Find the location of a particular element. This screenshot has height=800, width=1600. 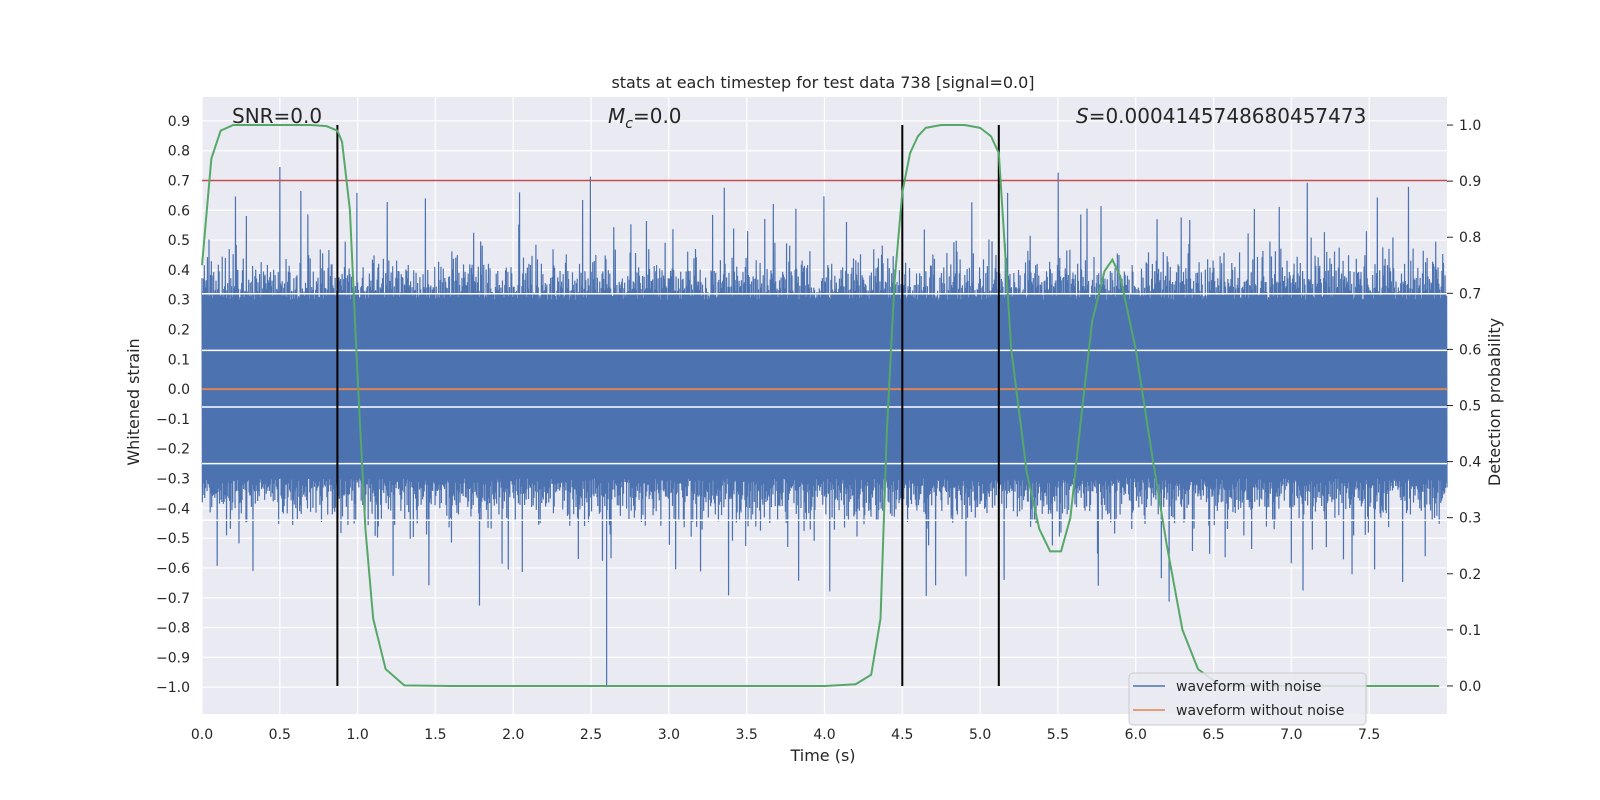

y-left-tick-label: 0.0 is located at coordinates (179, 390).